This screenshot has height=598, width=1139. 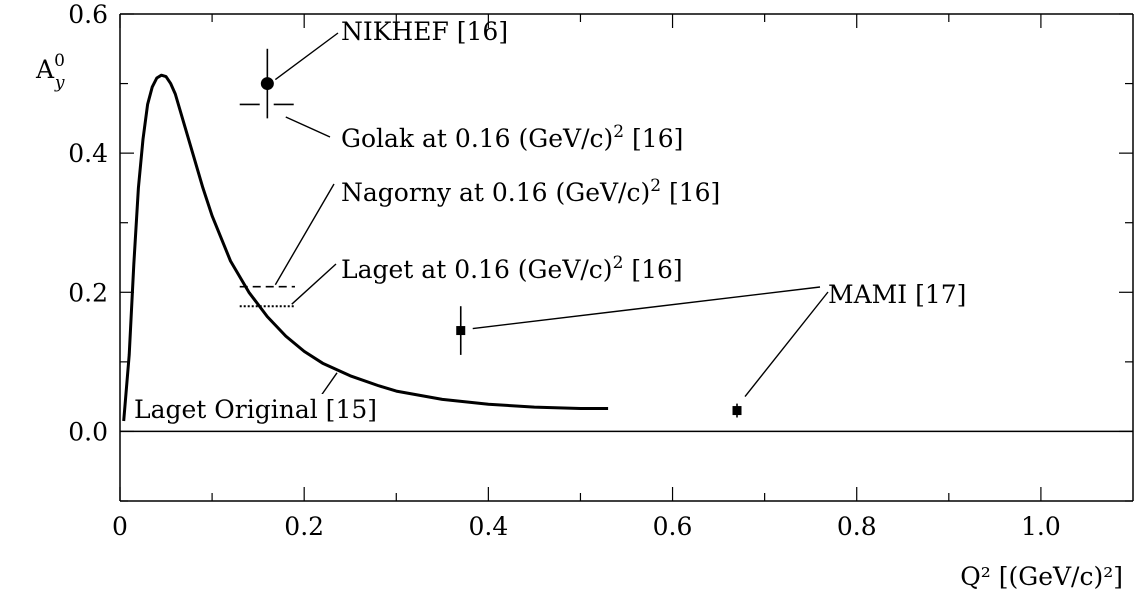 I want to click on y-tick-label: 0.0, so click(x=88, y=431).